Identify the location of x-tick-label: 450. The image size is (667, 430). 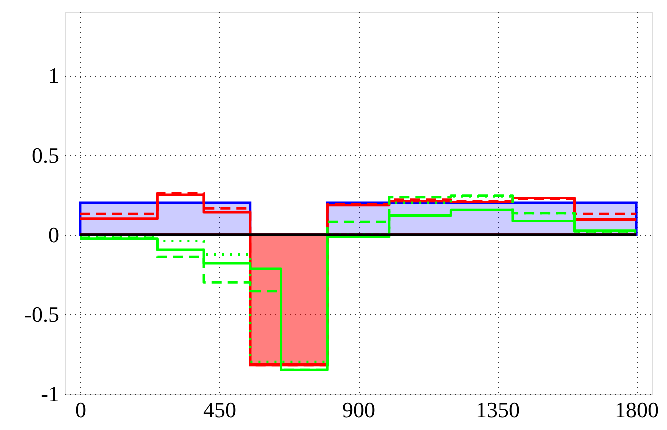
(219, 410).